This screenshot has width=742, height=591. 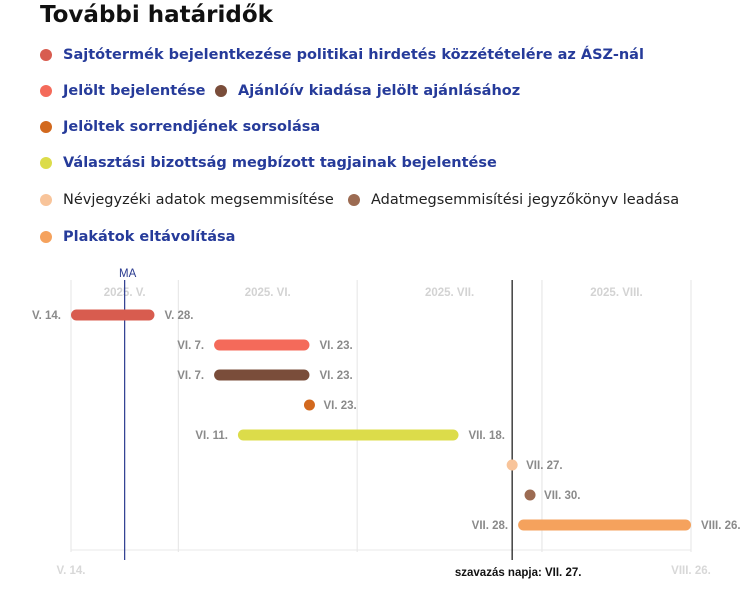 I want to click on legend-item: Adatmegsemmisítési jegyzőkönyv leadása, so click(x=513, y=200).